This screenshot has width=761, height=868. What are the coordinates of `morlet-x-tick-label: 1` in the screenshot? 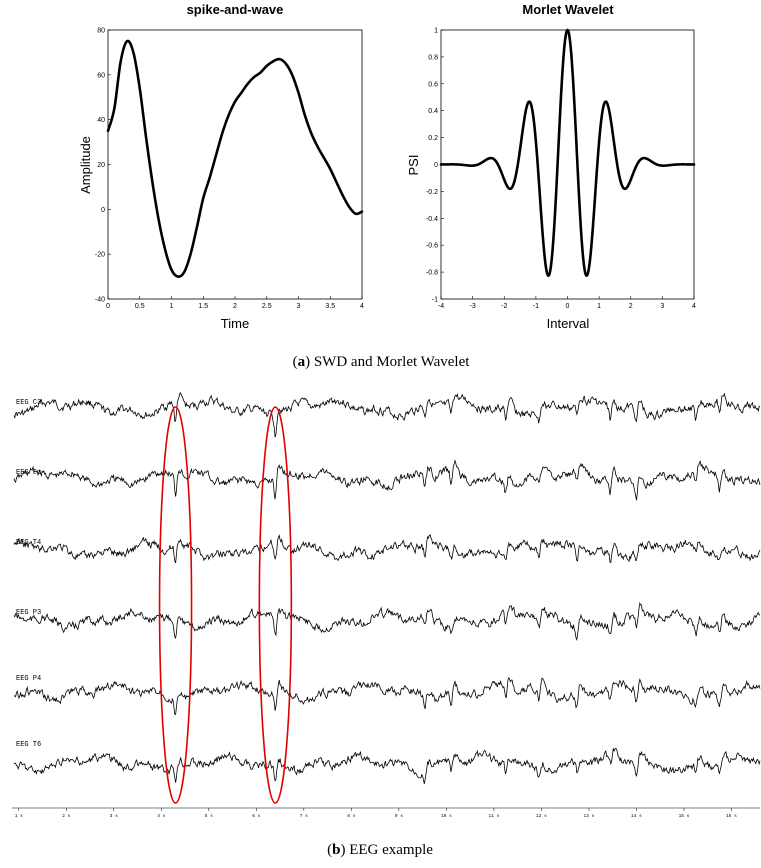 It's located at (599, 306).